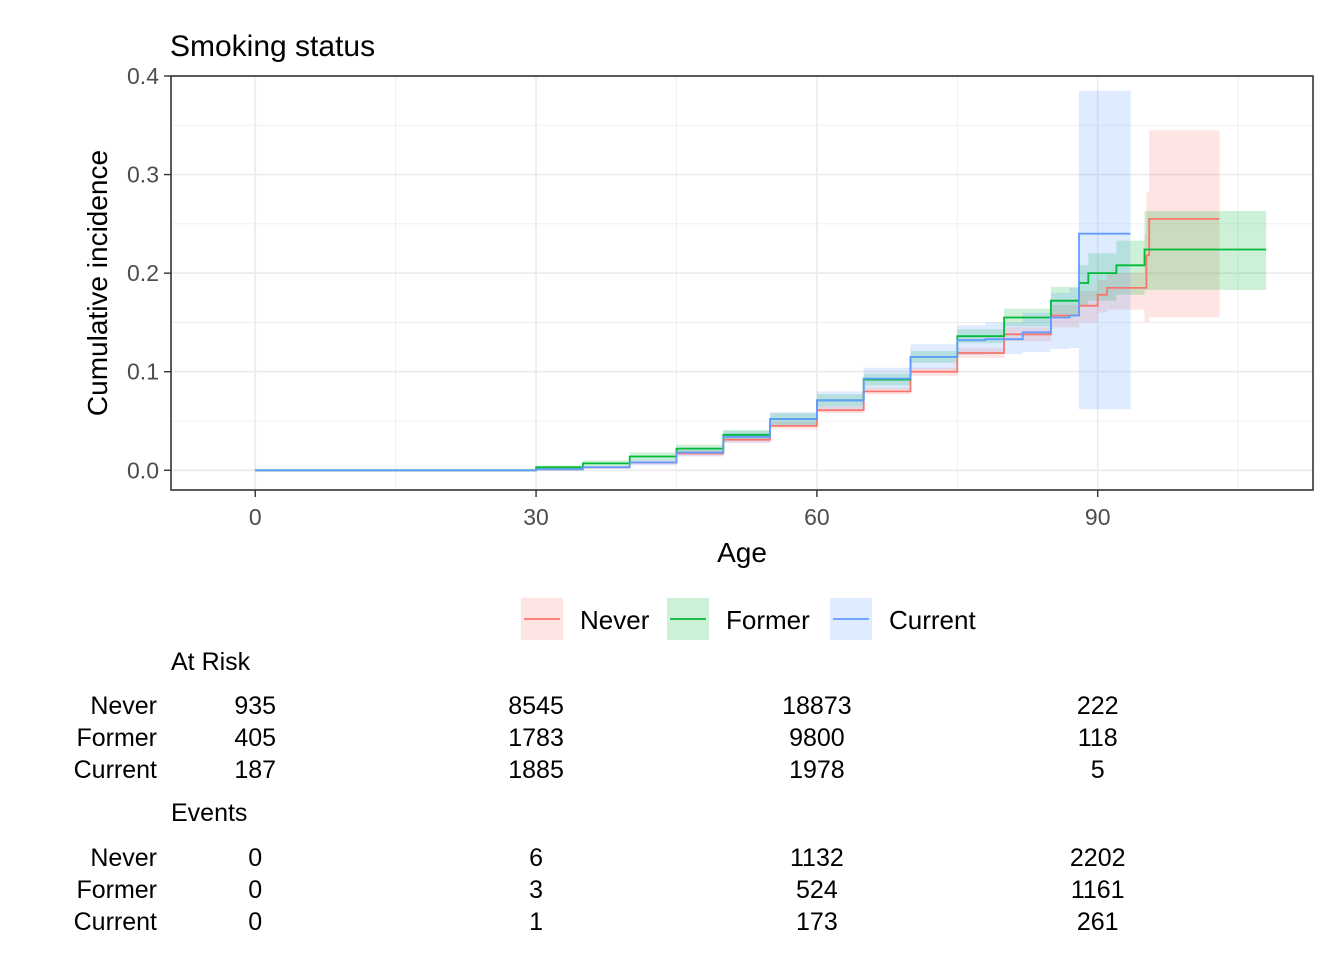 This screenshot has width=1344, height=960. What do you see at coordinates (115, 922) in the screenshot?
I see `events-row-label: Current` at bounding box center [115, 922].